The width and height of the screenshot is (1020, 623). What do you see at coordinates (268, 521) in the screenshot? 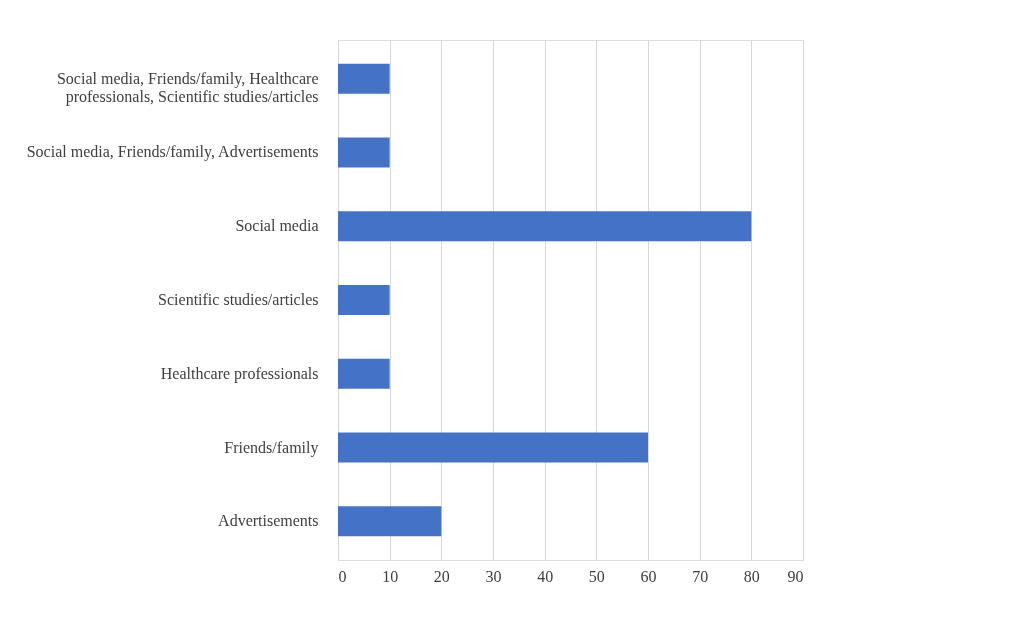
I see `y-tick-label: Advertisements` at bounding box center [268, 521].